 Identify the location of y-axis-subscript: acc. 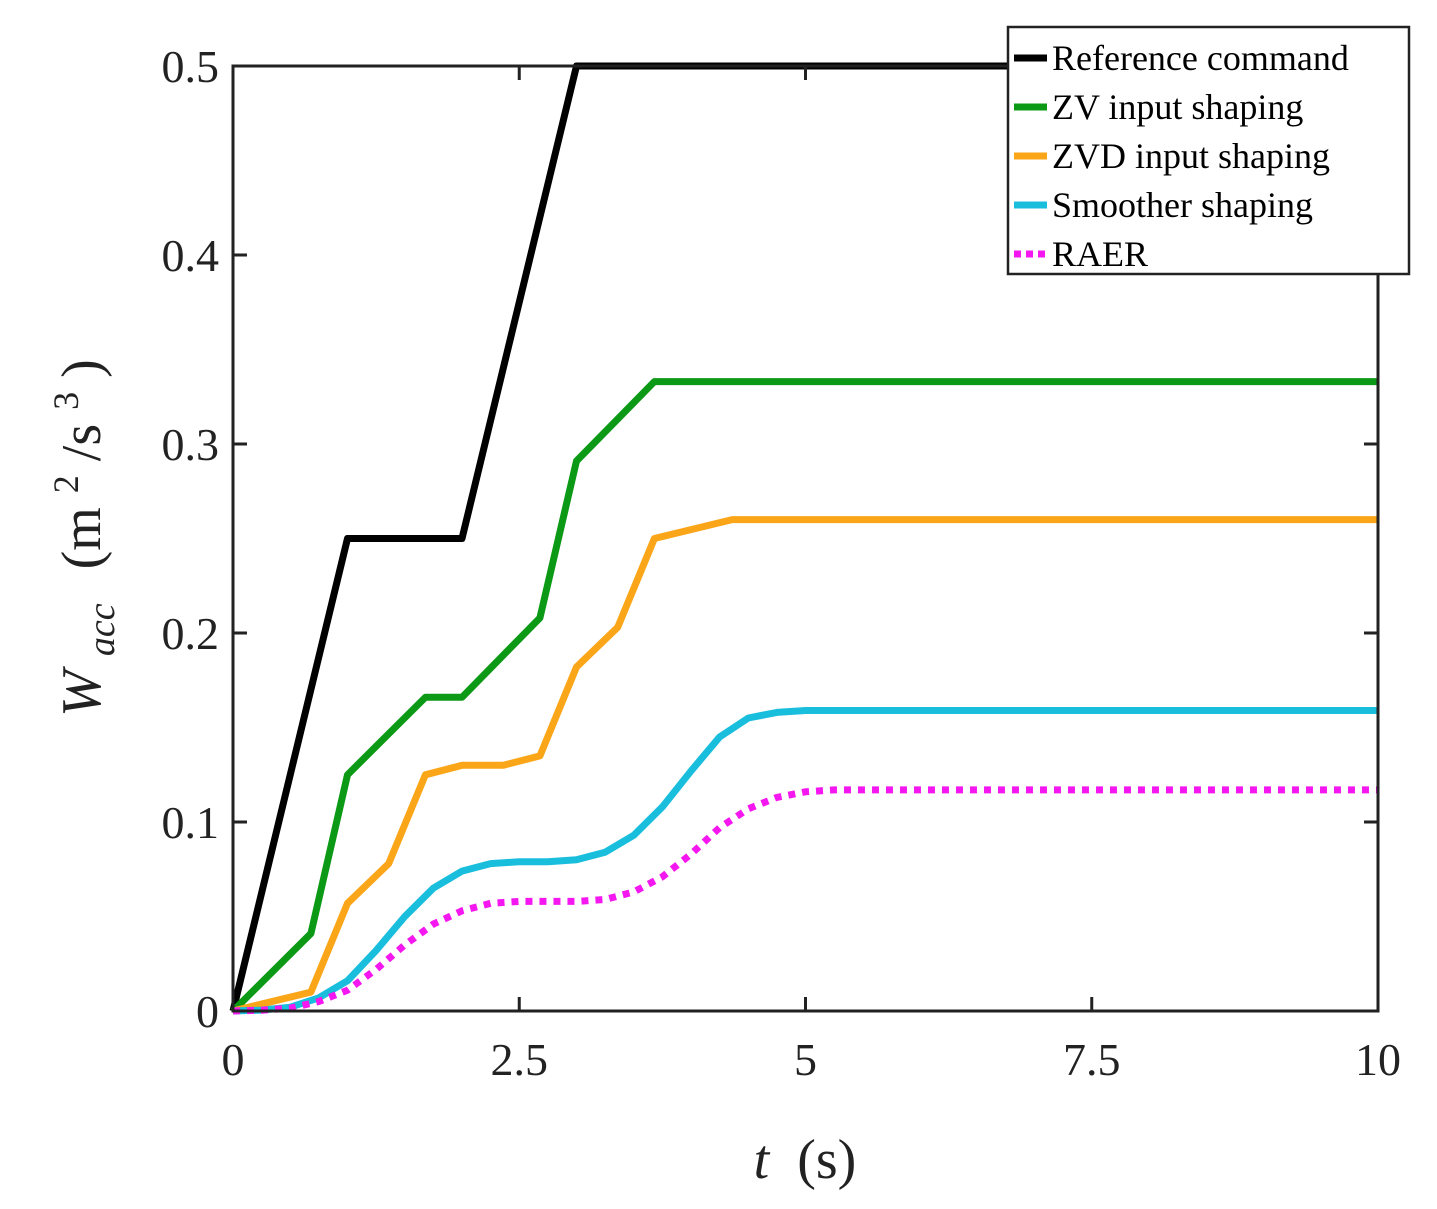
(102, 629).